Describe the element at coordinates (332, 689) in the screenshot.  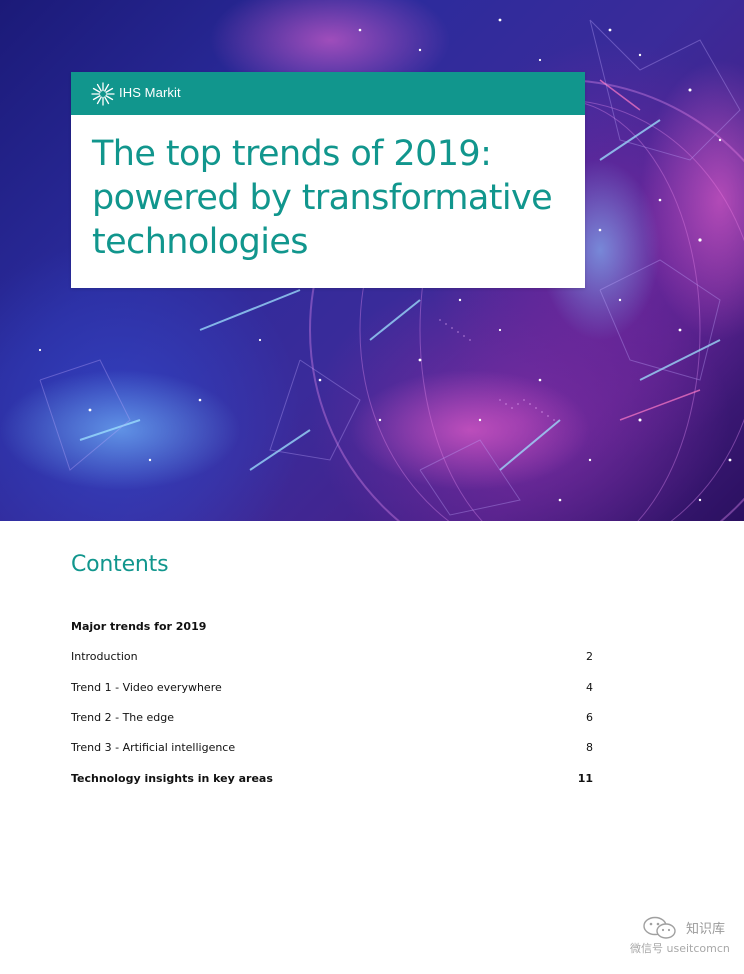
I see `toc-entry: Trend 1 - Video everywhere 4` at that location.